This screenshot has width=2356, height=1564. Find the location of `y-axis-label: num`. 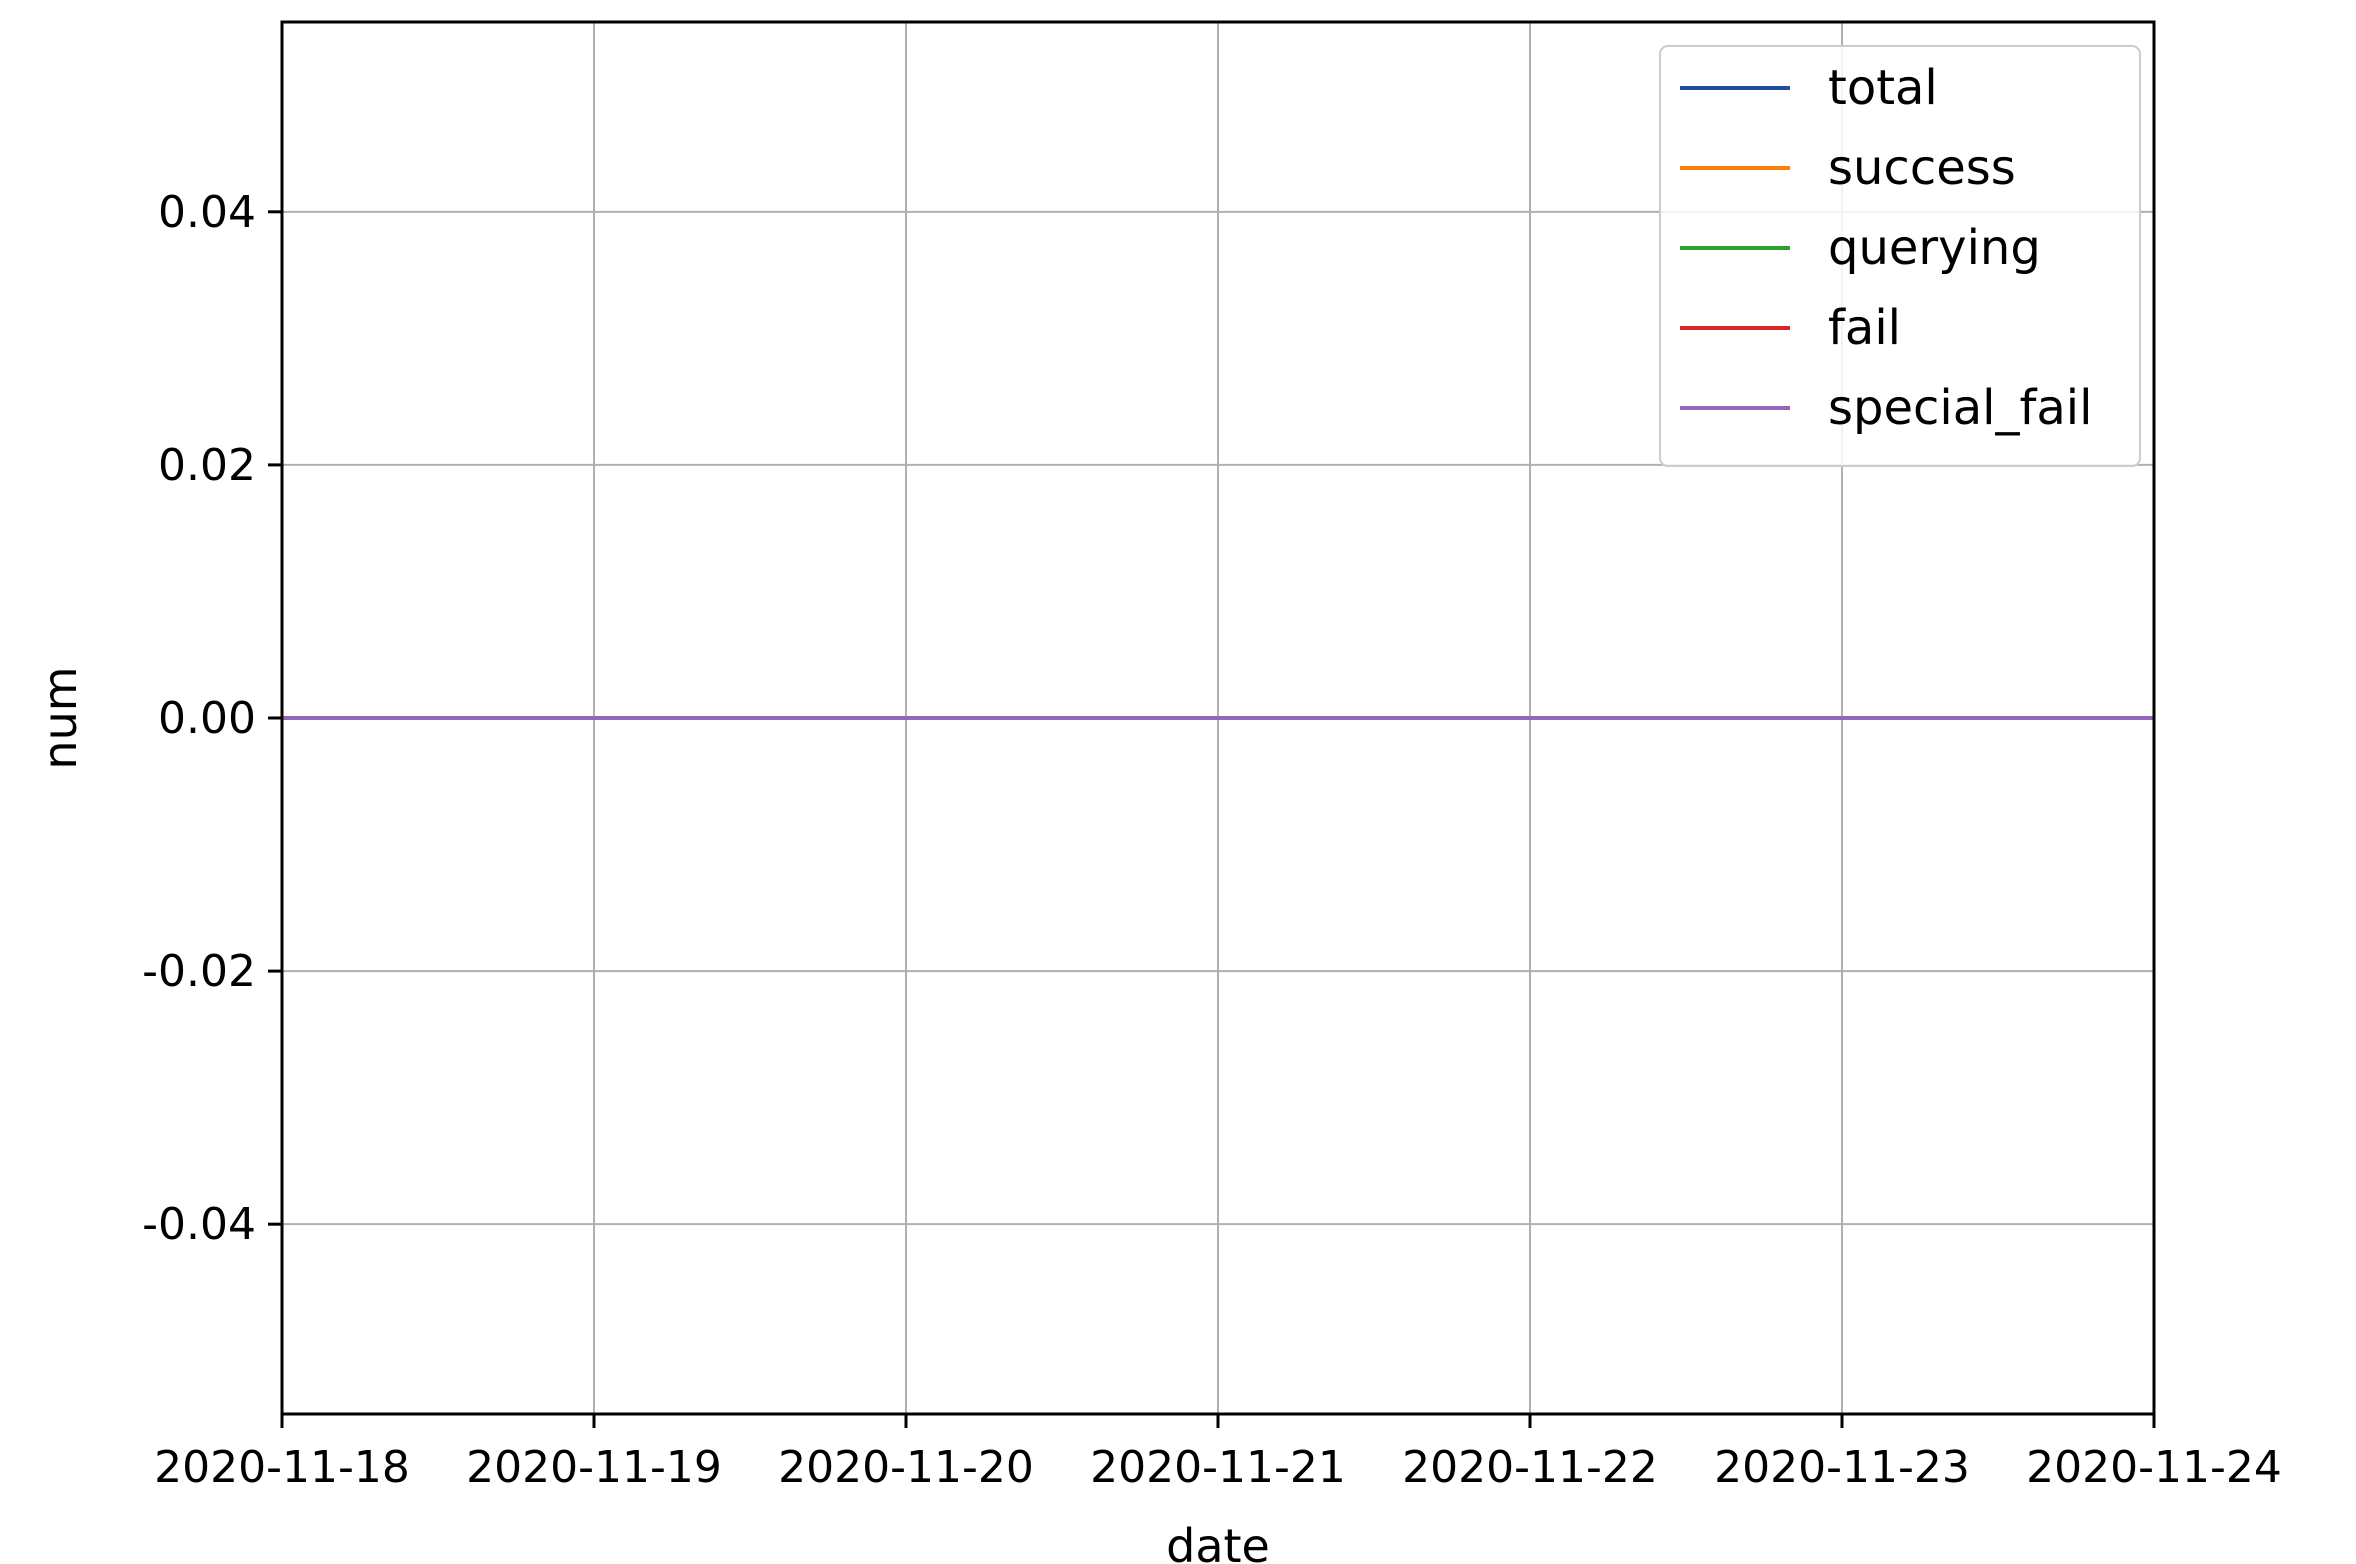

y-axis-label: num is located at coordinates (60, 717).